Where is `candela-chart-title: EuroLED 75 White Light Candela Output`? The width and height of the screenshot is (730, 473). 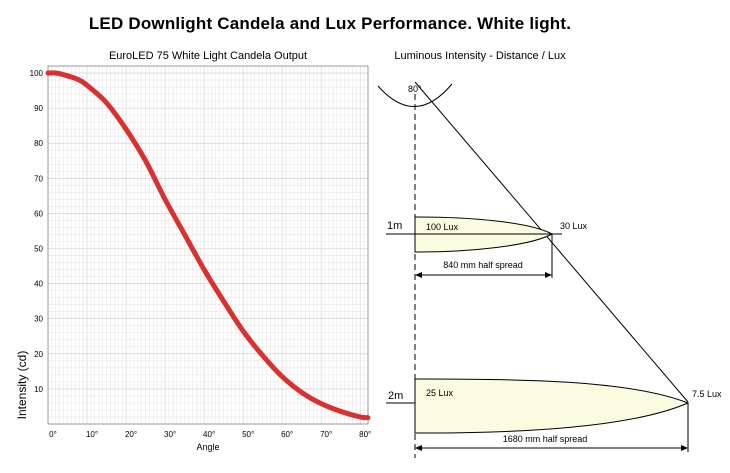
candela-chart-title: EuroLED 75 White Light Candela Output is located at coordinates (208, 56).